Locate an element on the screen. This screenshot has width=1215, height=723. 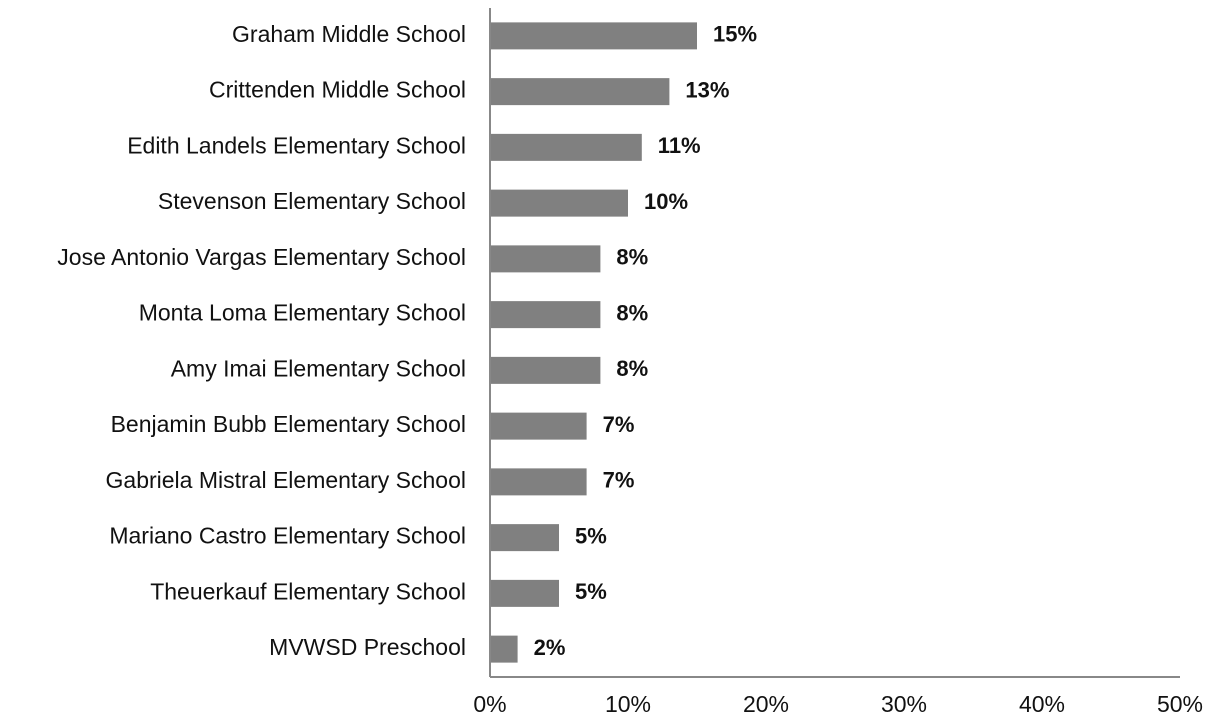
category-label: Mariano Castro Elementary School is located at coordinates (287, 536).